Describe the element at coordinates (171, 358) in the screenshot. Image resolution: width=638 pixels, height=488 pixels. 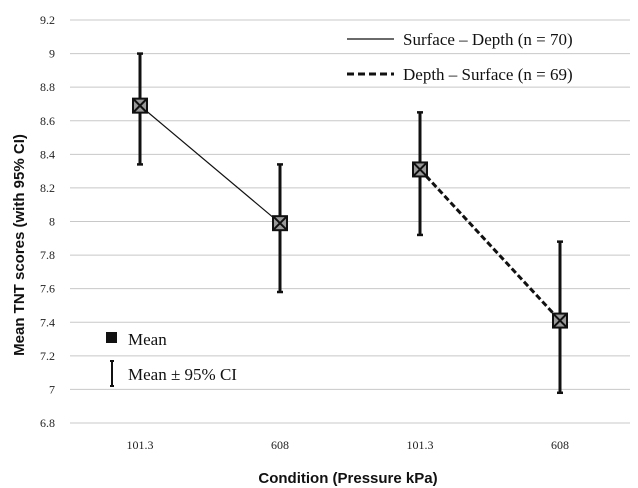
I see `symbol-key: Mean Mean ± 95% CI` at that location.